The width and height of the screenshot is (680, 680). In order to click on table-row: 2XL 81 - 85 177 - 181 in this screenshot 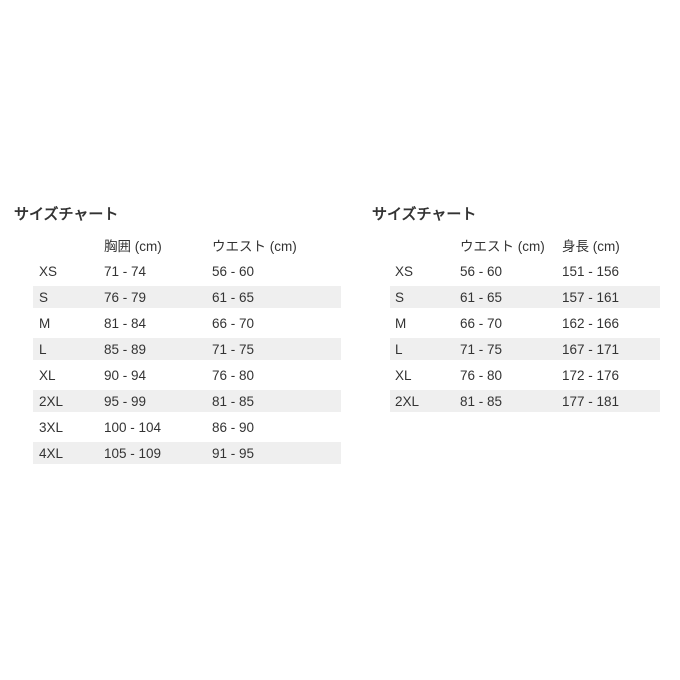, I will do `click(525, 401)`.